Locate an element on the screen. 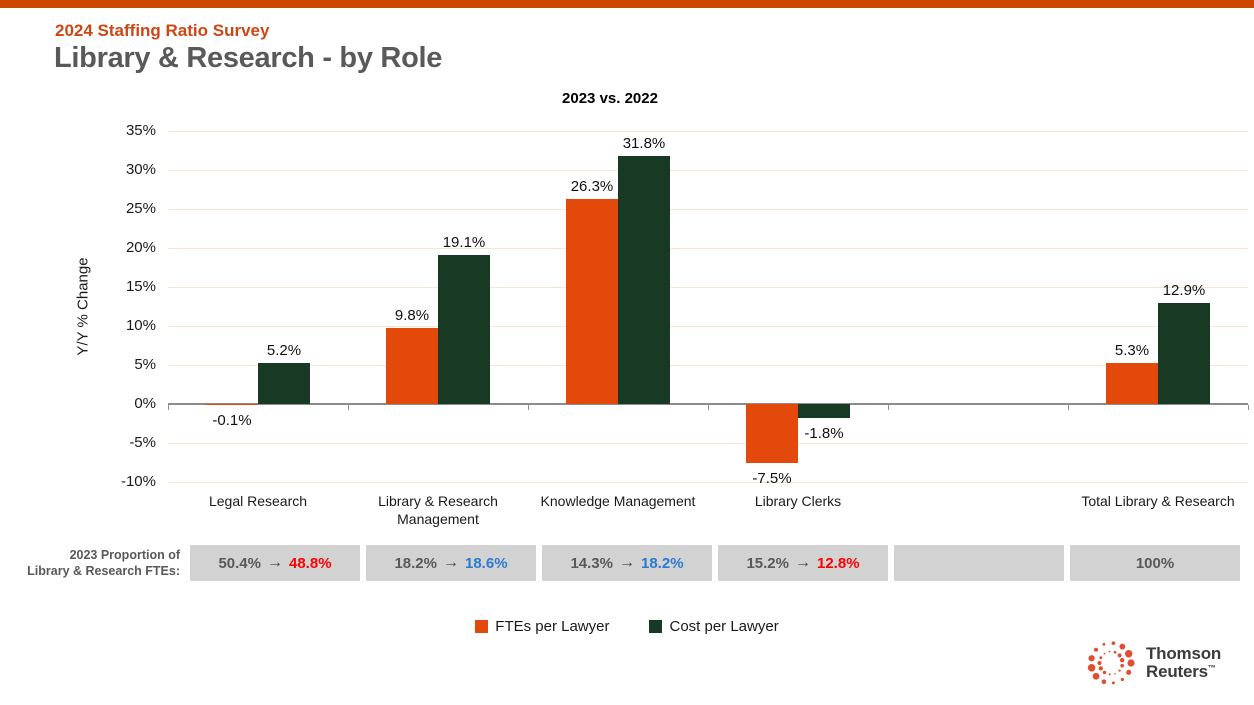  logo-line2: Reuters™ is located at coordinates (1181, 671).